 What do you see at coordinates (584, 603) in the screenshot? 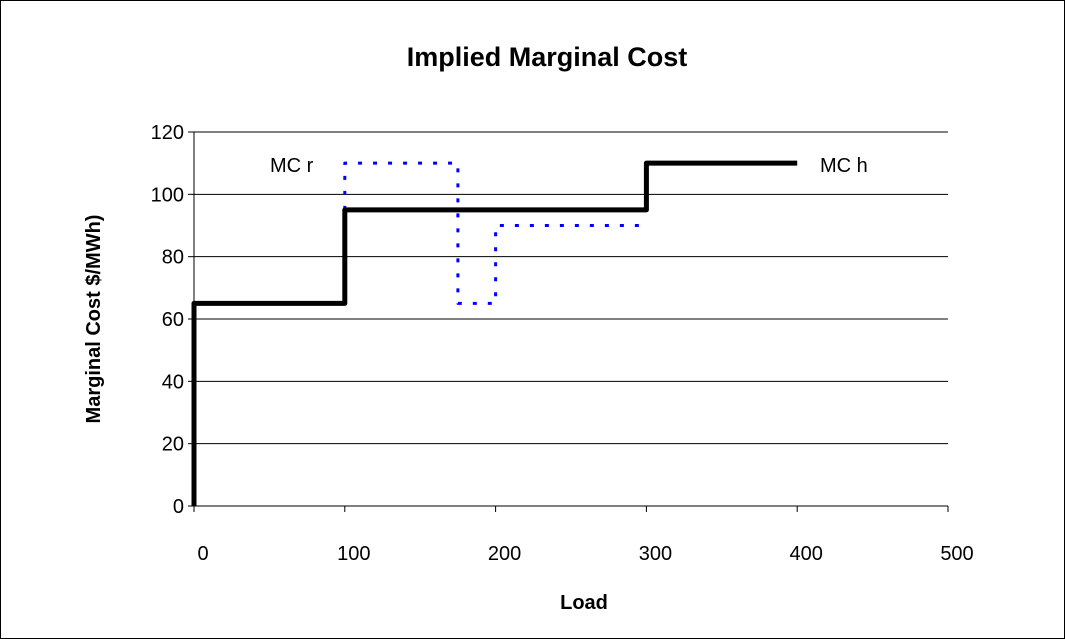
I see `x-axis-label: Load` at bounding box center [584, 603].